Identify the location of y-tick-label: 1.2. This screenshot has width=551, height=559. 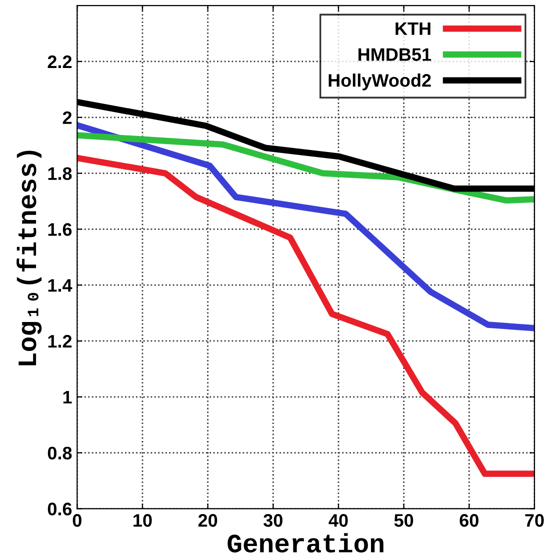
(60, 341).